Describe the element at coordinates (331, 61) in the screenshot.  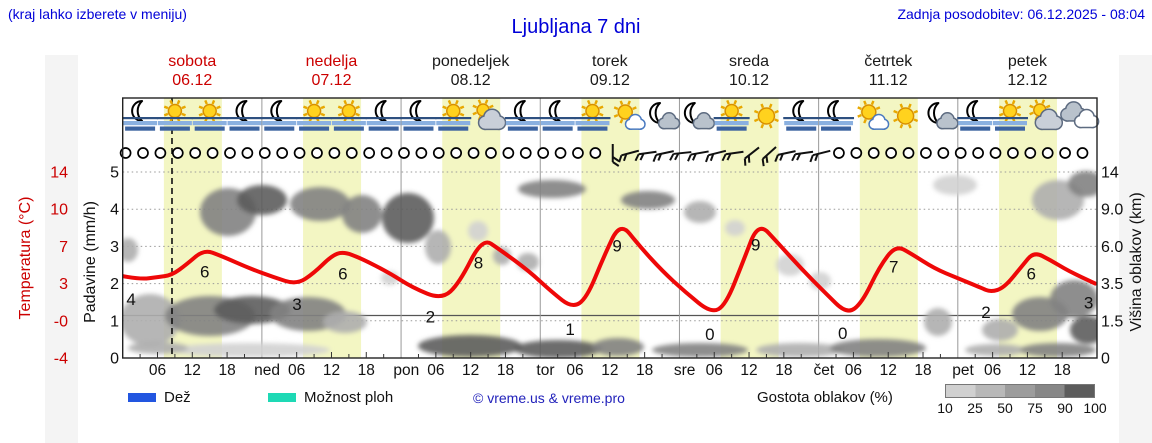
I see `day-name: nedelja` at that location.